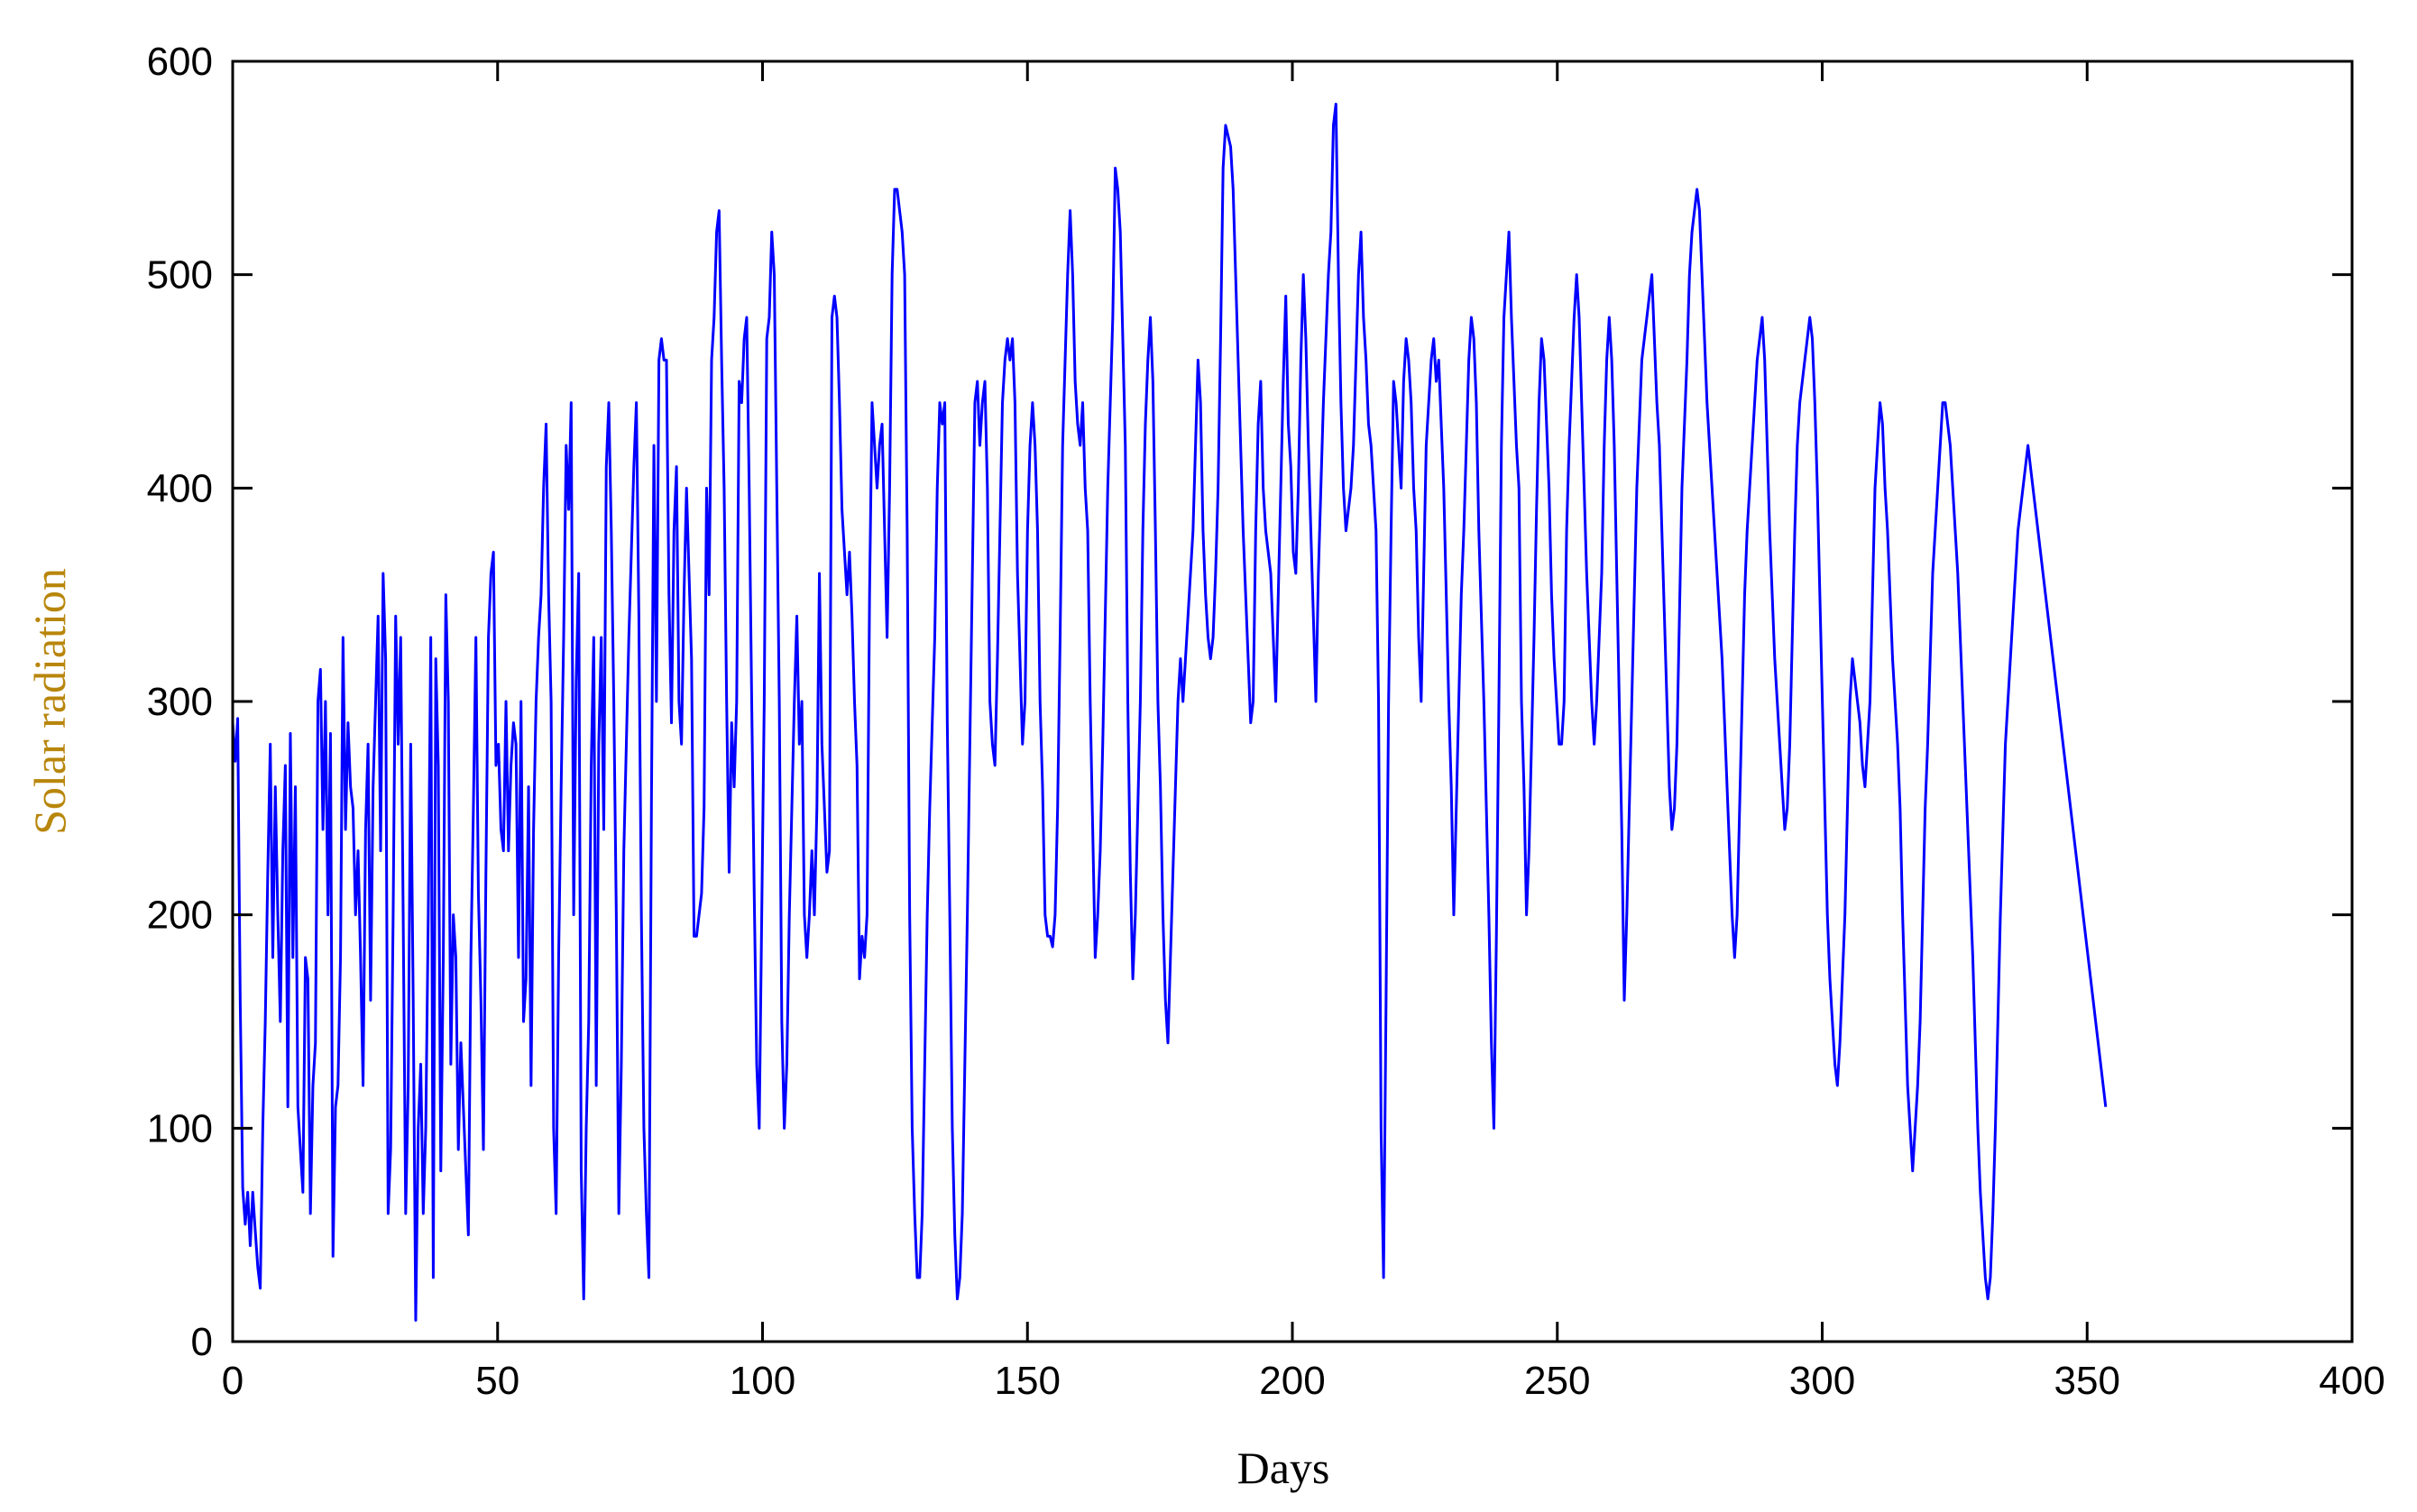 This screenshot has height=1512, width=2417. I want to click on x-tick-label: 250, so click(1557, 1381).